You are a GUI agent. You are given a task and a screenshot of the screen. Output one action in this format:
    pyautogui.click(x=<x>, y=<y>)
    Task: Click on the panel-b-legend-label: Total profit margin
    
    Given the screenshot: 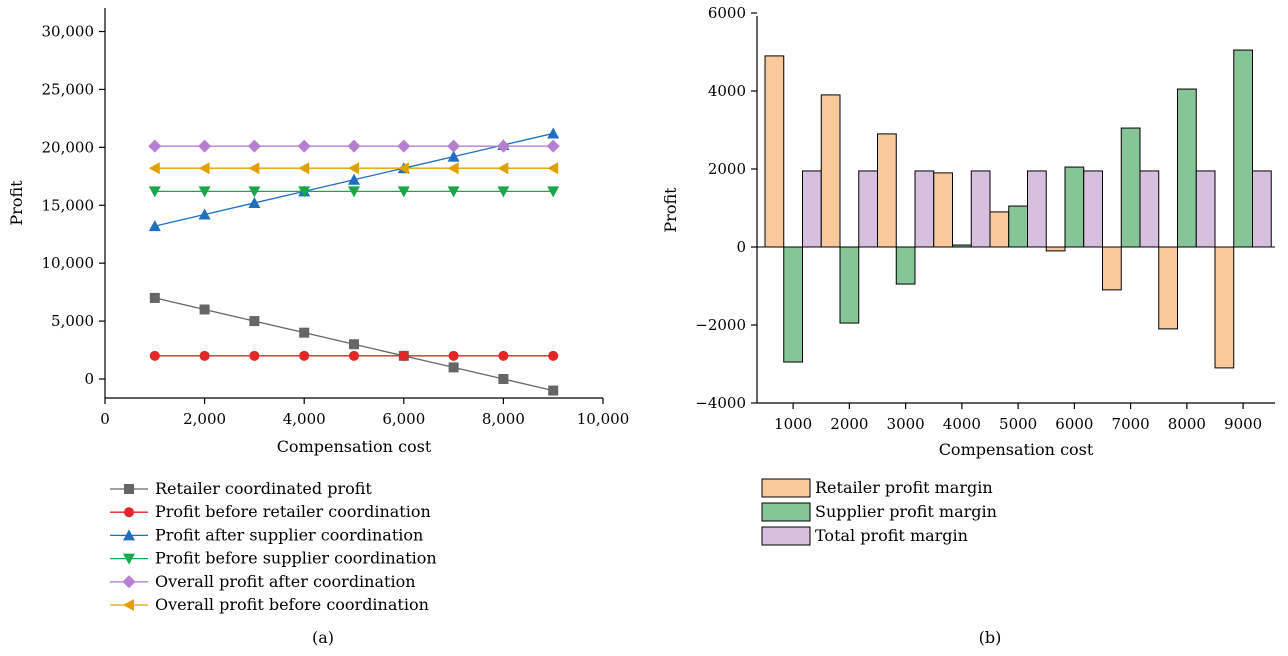 What is the action you would take?
    pyautogui.click(x=891, y=535)
    